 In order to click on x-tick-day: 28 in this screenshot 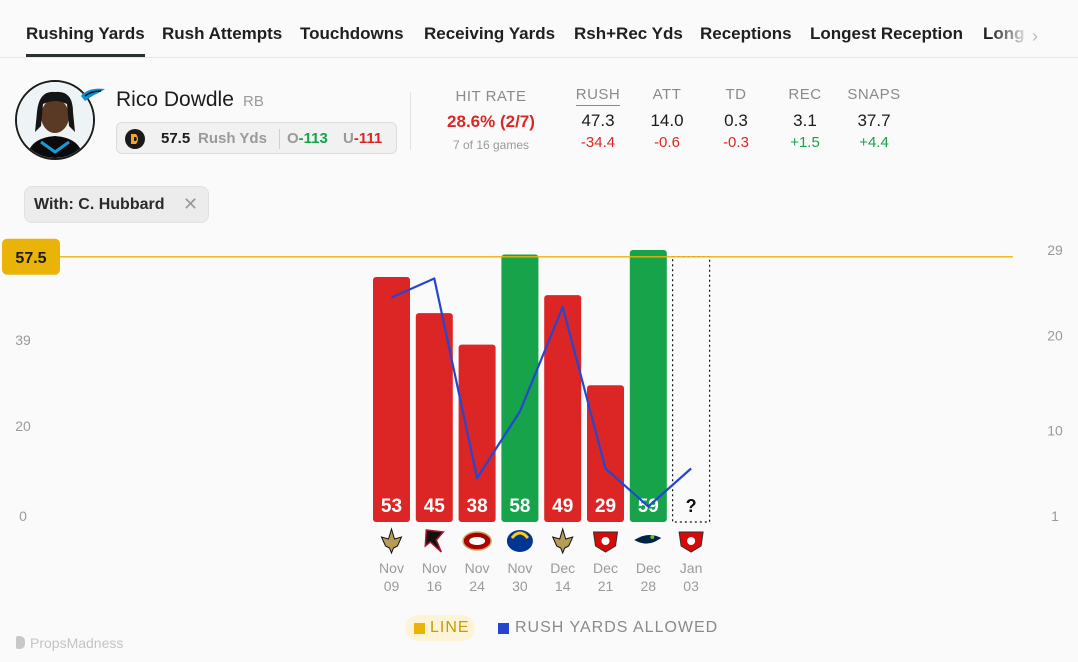, I will do `click(649, 586)`.